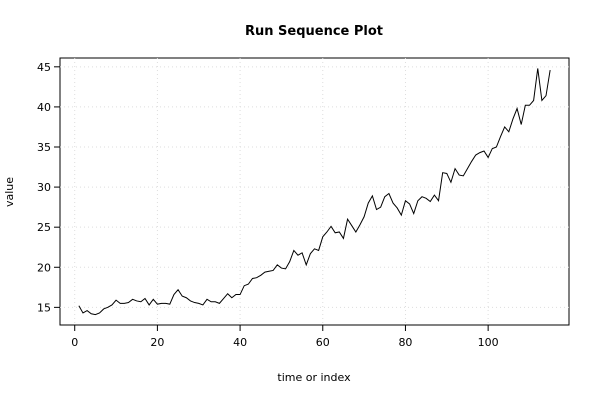  I want to click on y-tick-label: 20, so click(44, 267).